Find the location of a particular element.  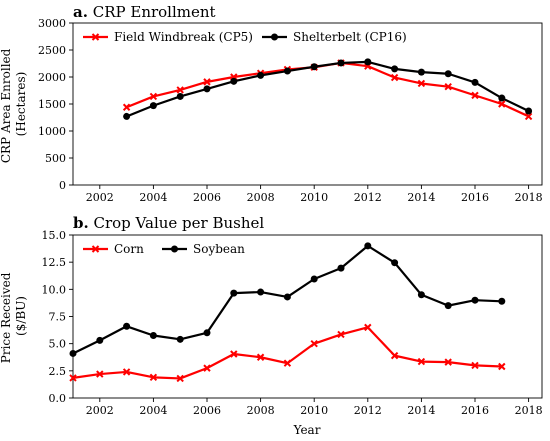

panel-b-xtick-label: 2006 is located at coordinates (207, 410).